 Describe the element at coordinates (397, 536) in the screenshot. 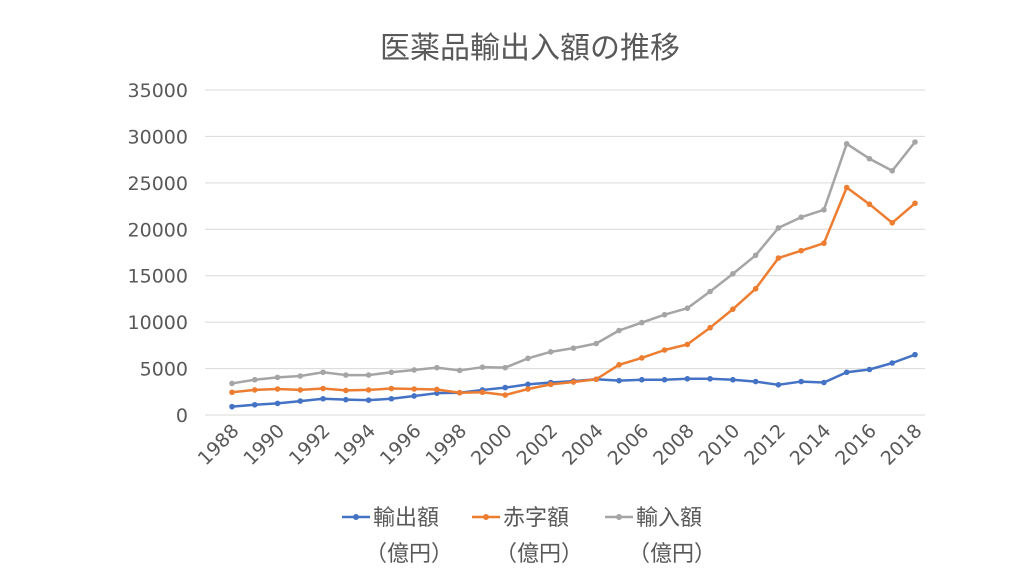

I see `legend-item-0: 輸出額 （億円）` at that location.